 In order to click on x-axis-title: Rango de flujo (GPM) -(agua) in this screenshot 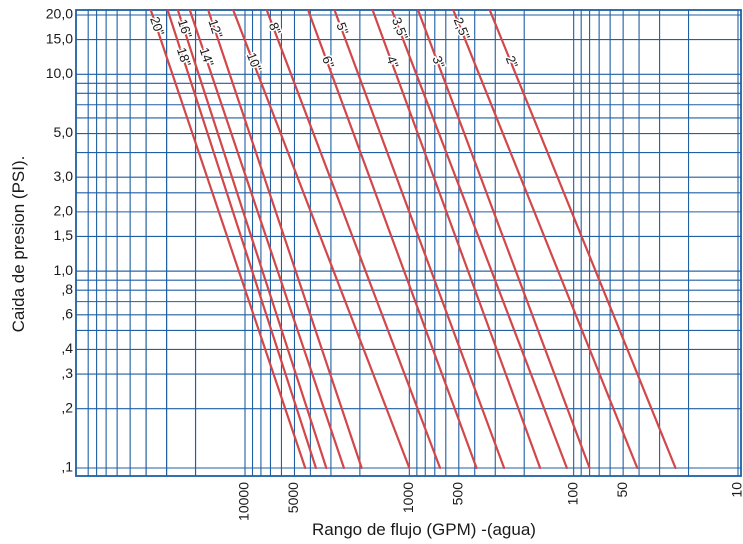, I will do `click(424, 529)`.